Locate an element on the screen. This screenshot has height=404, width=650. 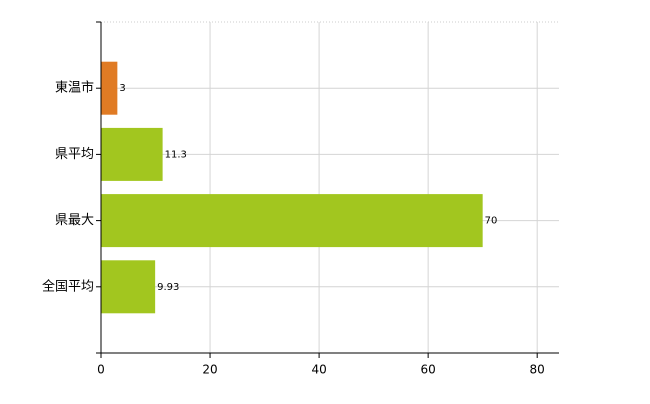
value-label: 70 is located at coordinates (491, 221).